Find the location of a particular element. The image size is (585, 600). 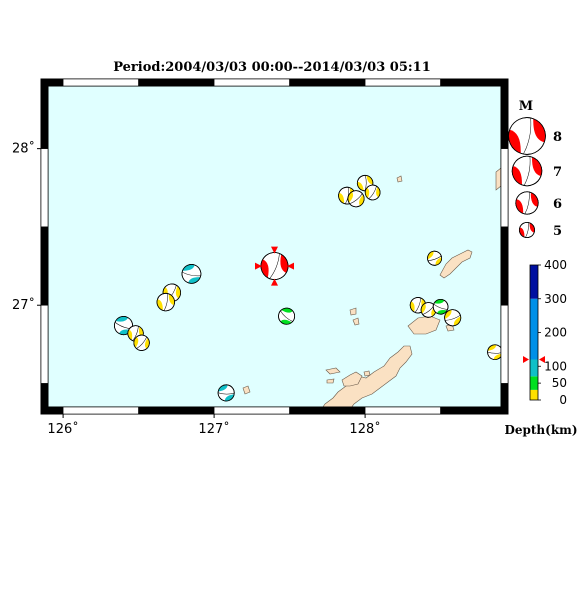

depth-legend-title: Depth(km) is located at coordinates (540, 430).